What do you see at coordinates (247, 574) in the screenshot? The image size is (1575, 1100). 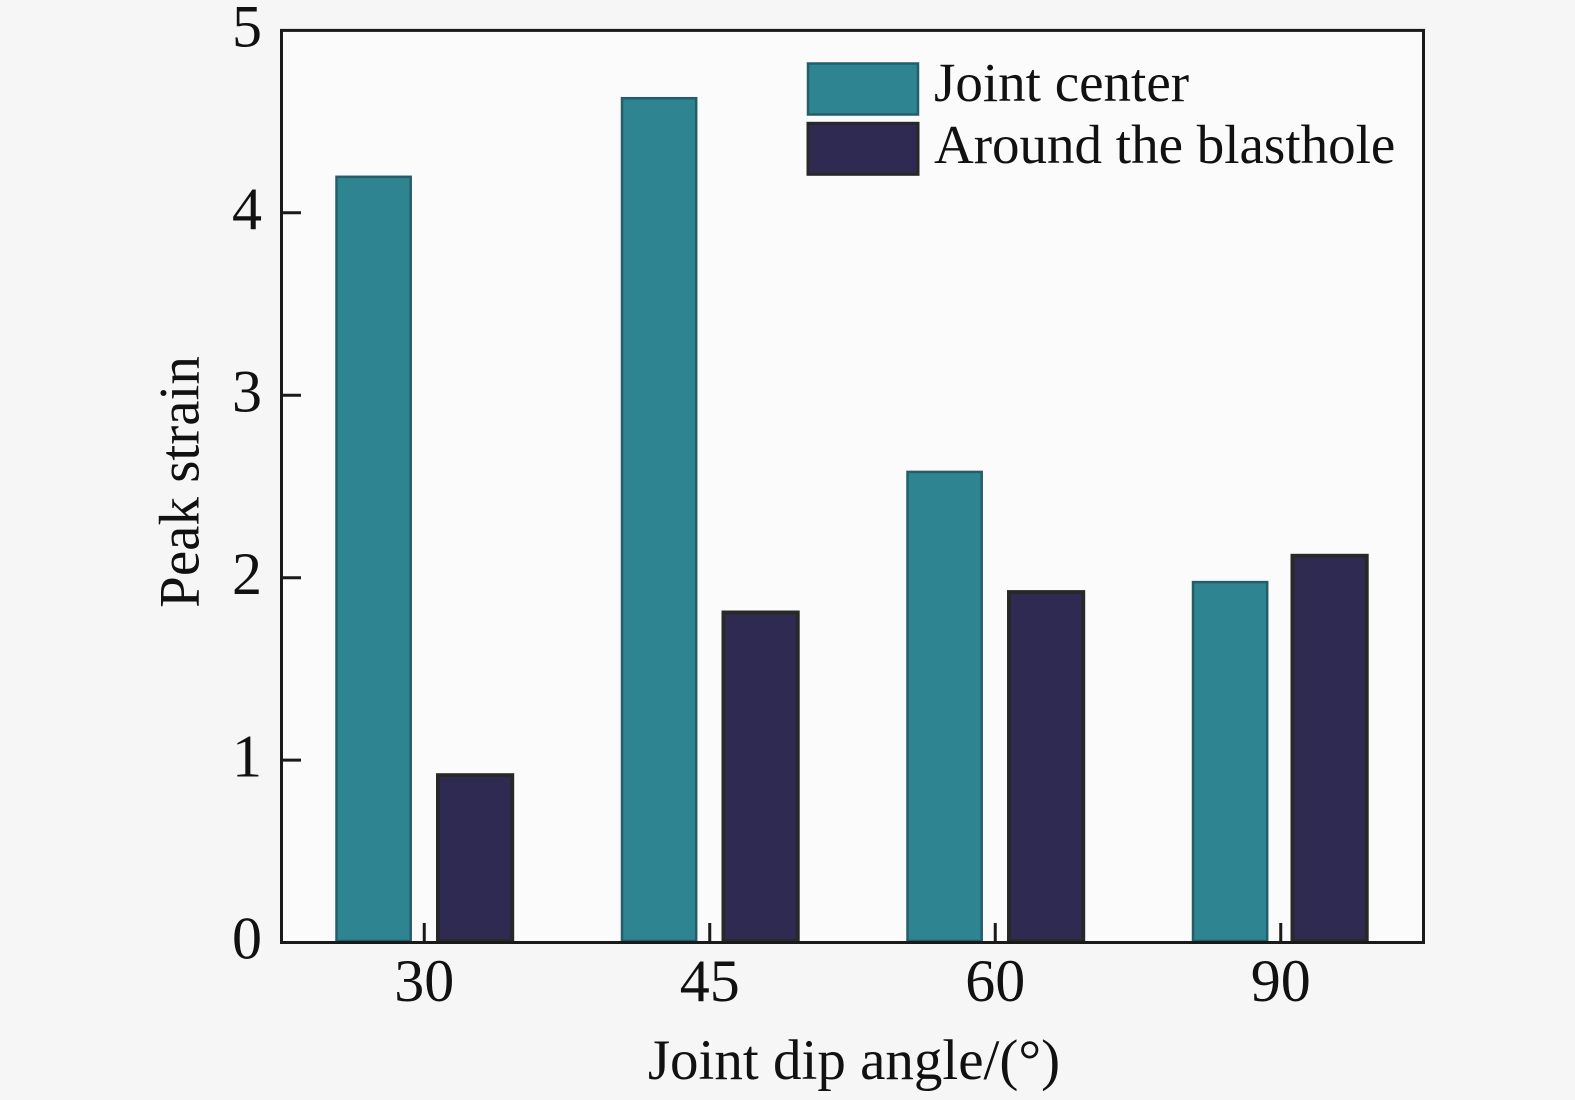 I see `svg-text: 2` at bounding box center [247, 574].